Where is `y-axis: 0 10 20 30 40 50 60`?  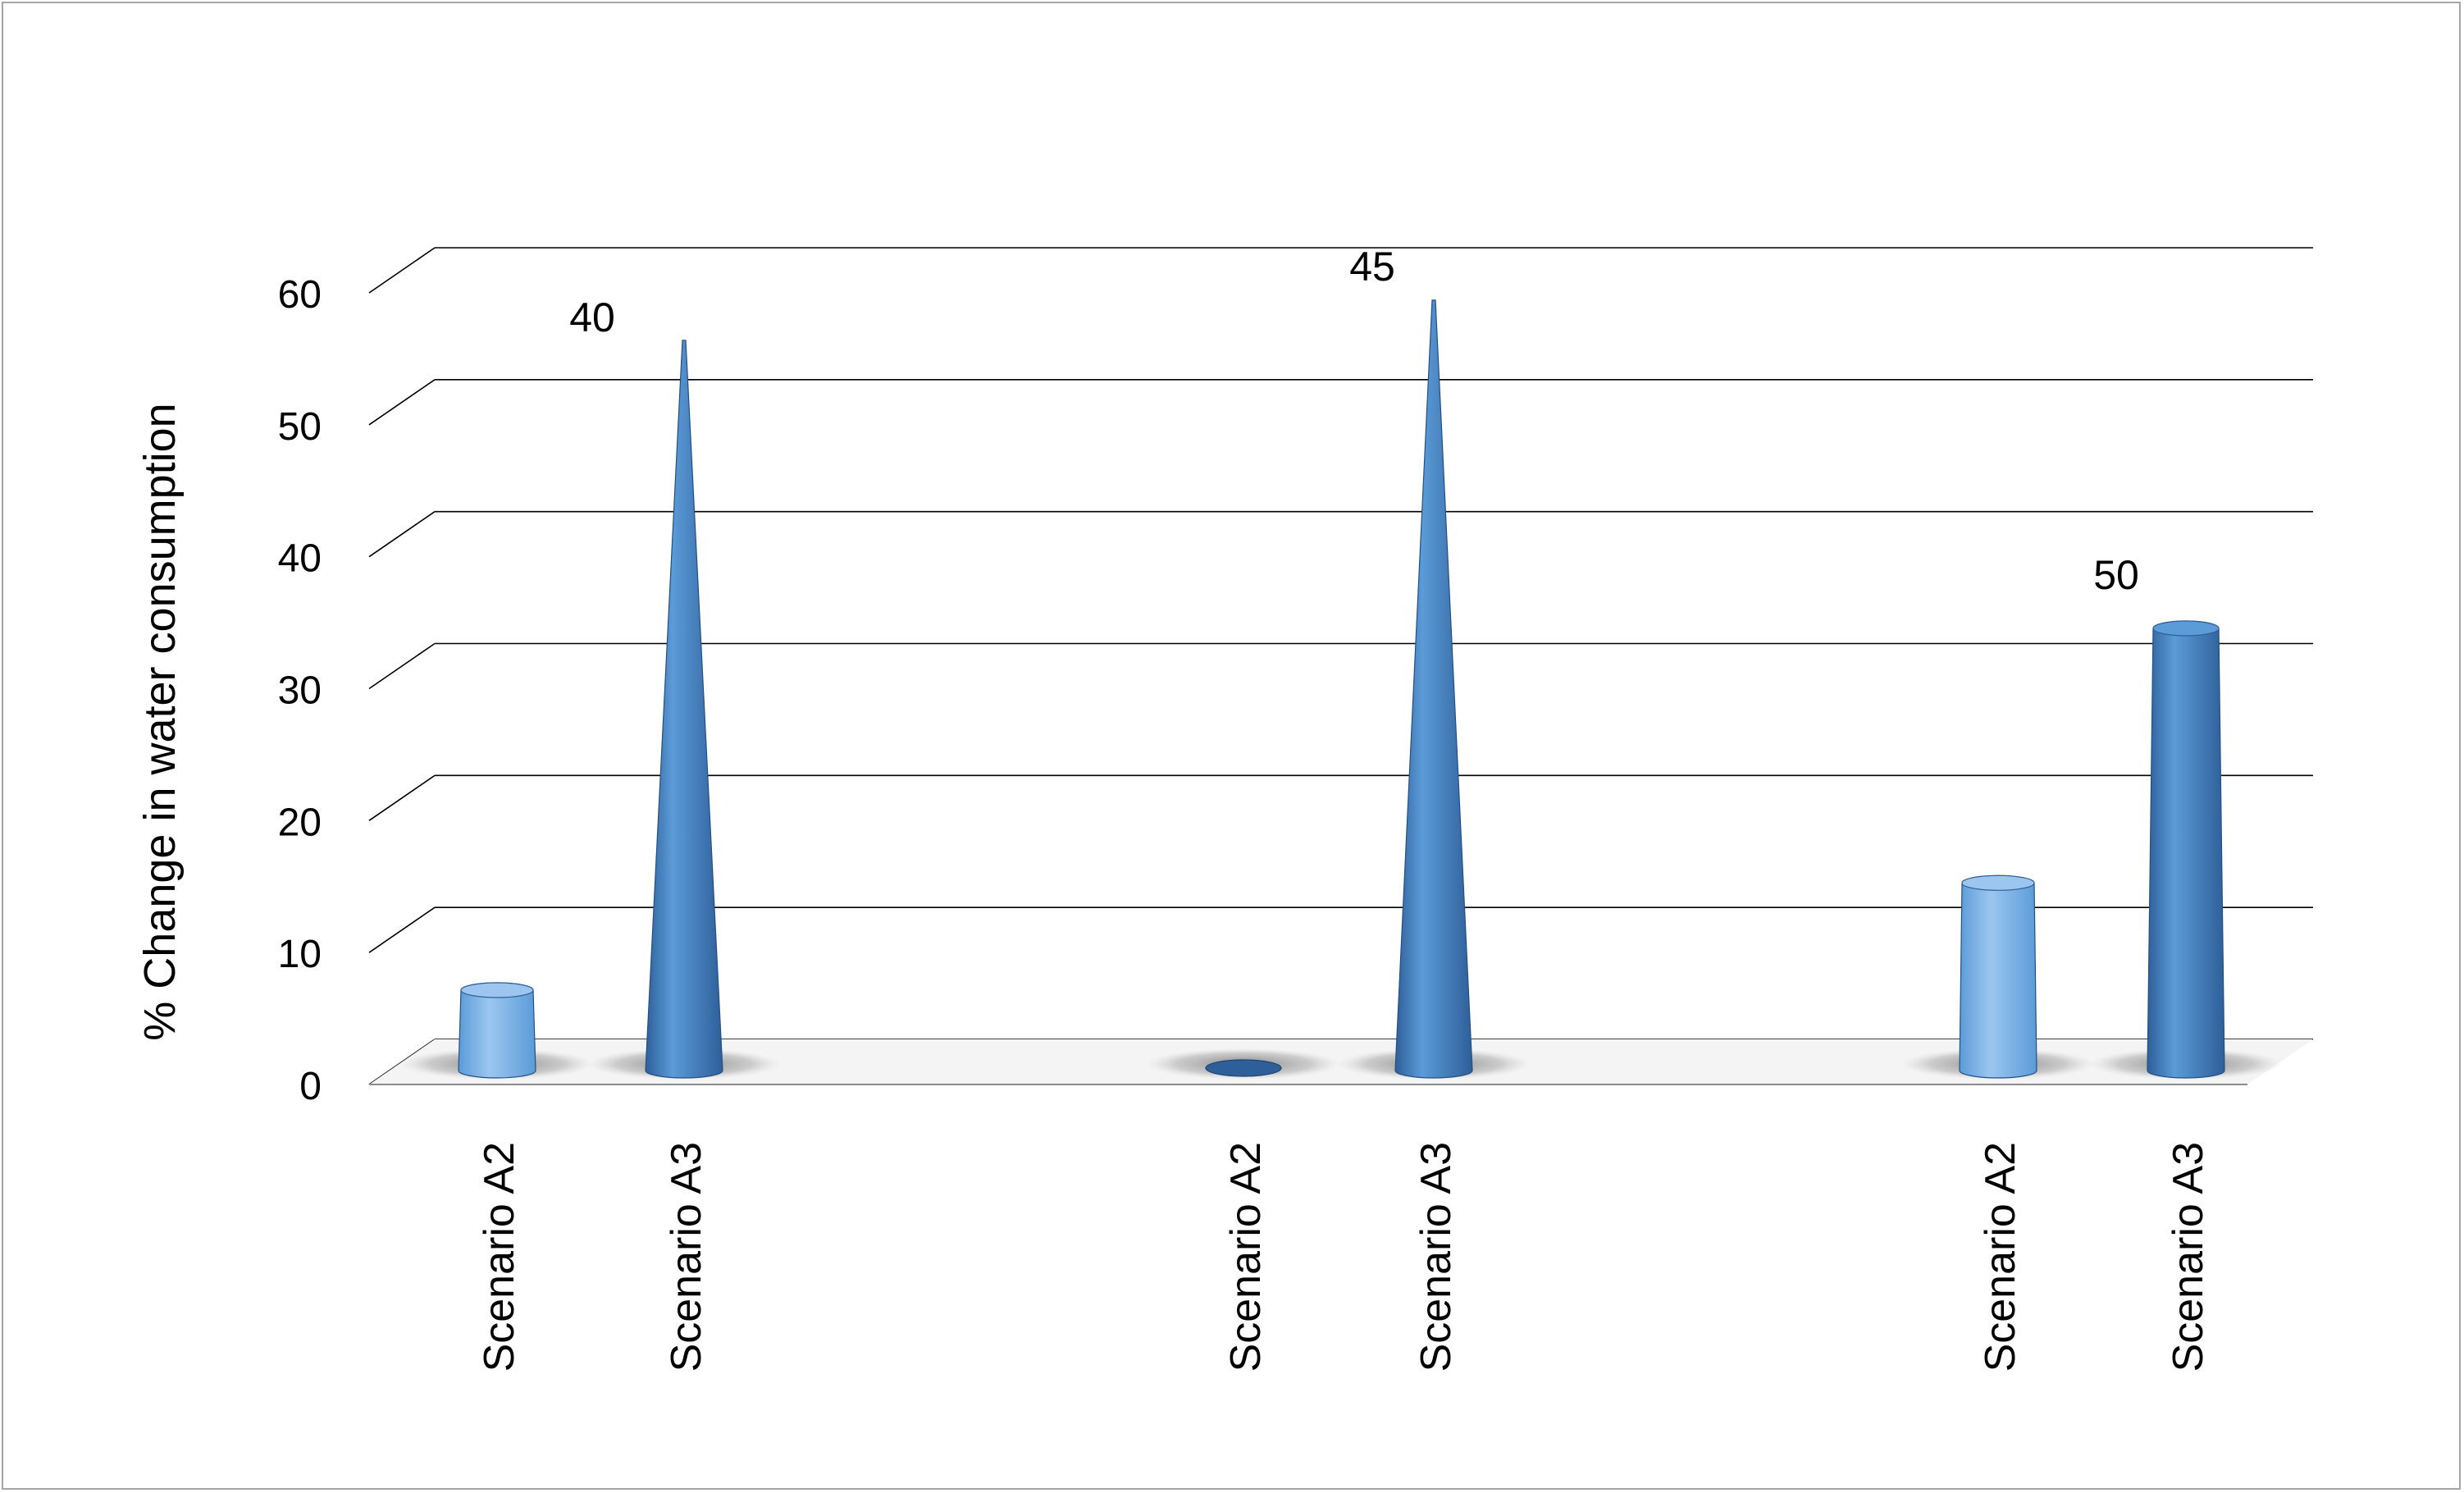
y-axis: 0 10 20 30 40 50 60 is located at coordinates (300, 690).